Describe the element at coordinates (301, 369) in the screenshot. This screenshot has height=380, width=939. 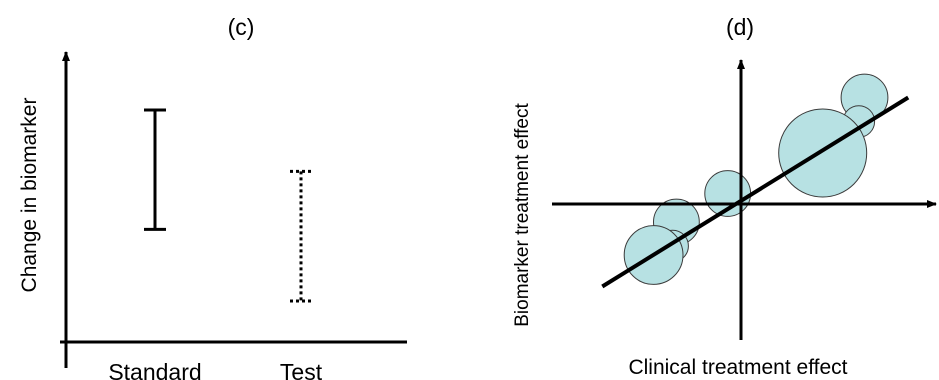
I see `panel-c-category-label-test: Test` at that location.